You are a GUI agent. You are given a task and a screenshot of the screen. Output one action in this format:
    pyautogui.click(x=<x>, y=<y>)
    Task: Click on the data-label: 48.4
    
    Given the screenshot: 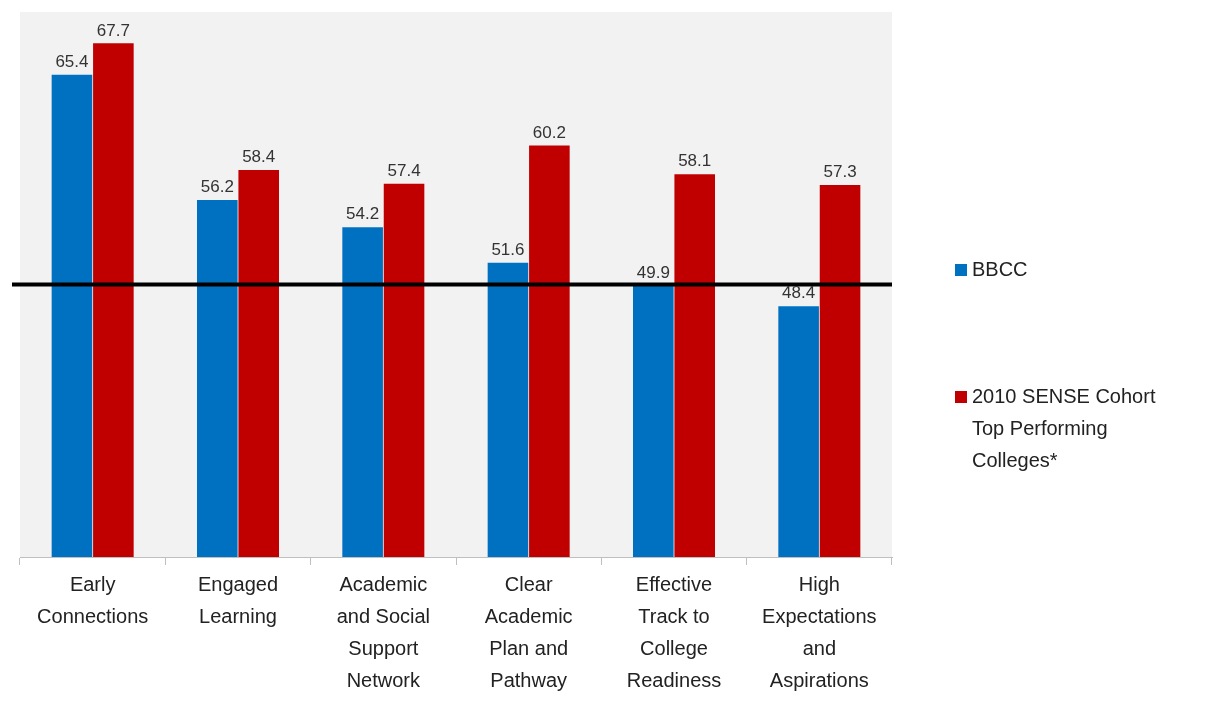 What is the action you would take?
    pyautogui.click(x=799, y=293)
    